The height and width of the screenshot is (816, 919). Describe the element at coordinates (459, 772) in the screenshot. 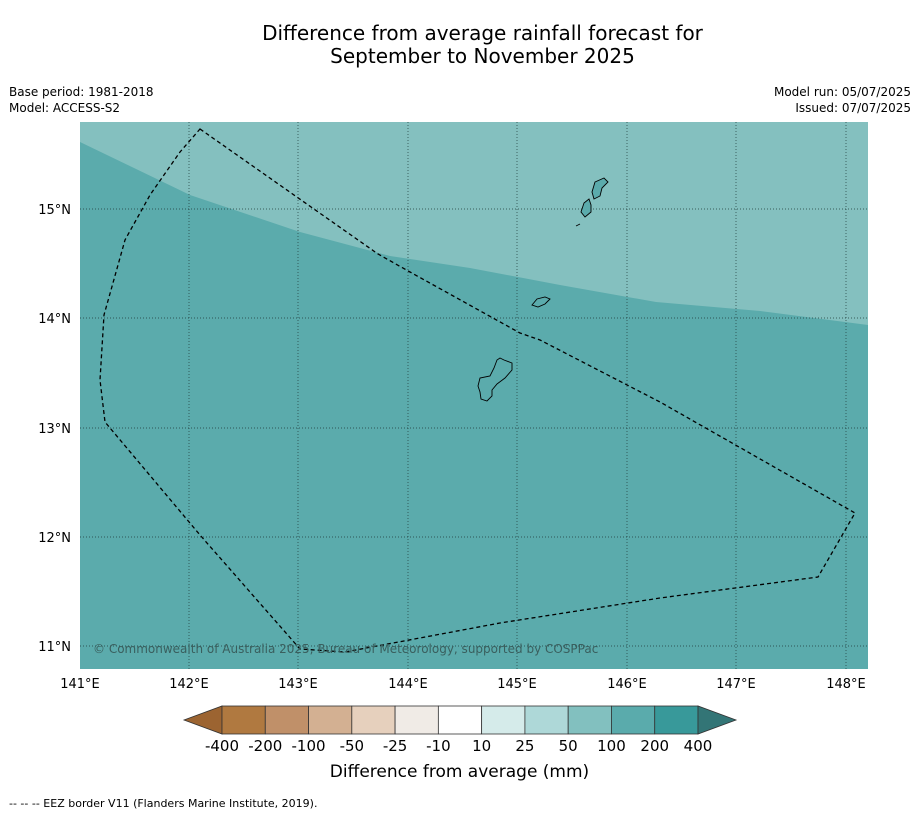

I see `colorbar-title: Difference from average (mm)` at that location.